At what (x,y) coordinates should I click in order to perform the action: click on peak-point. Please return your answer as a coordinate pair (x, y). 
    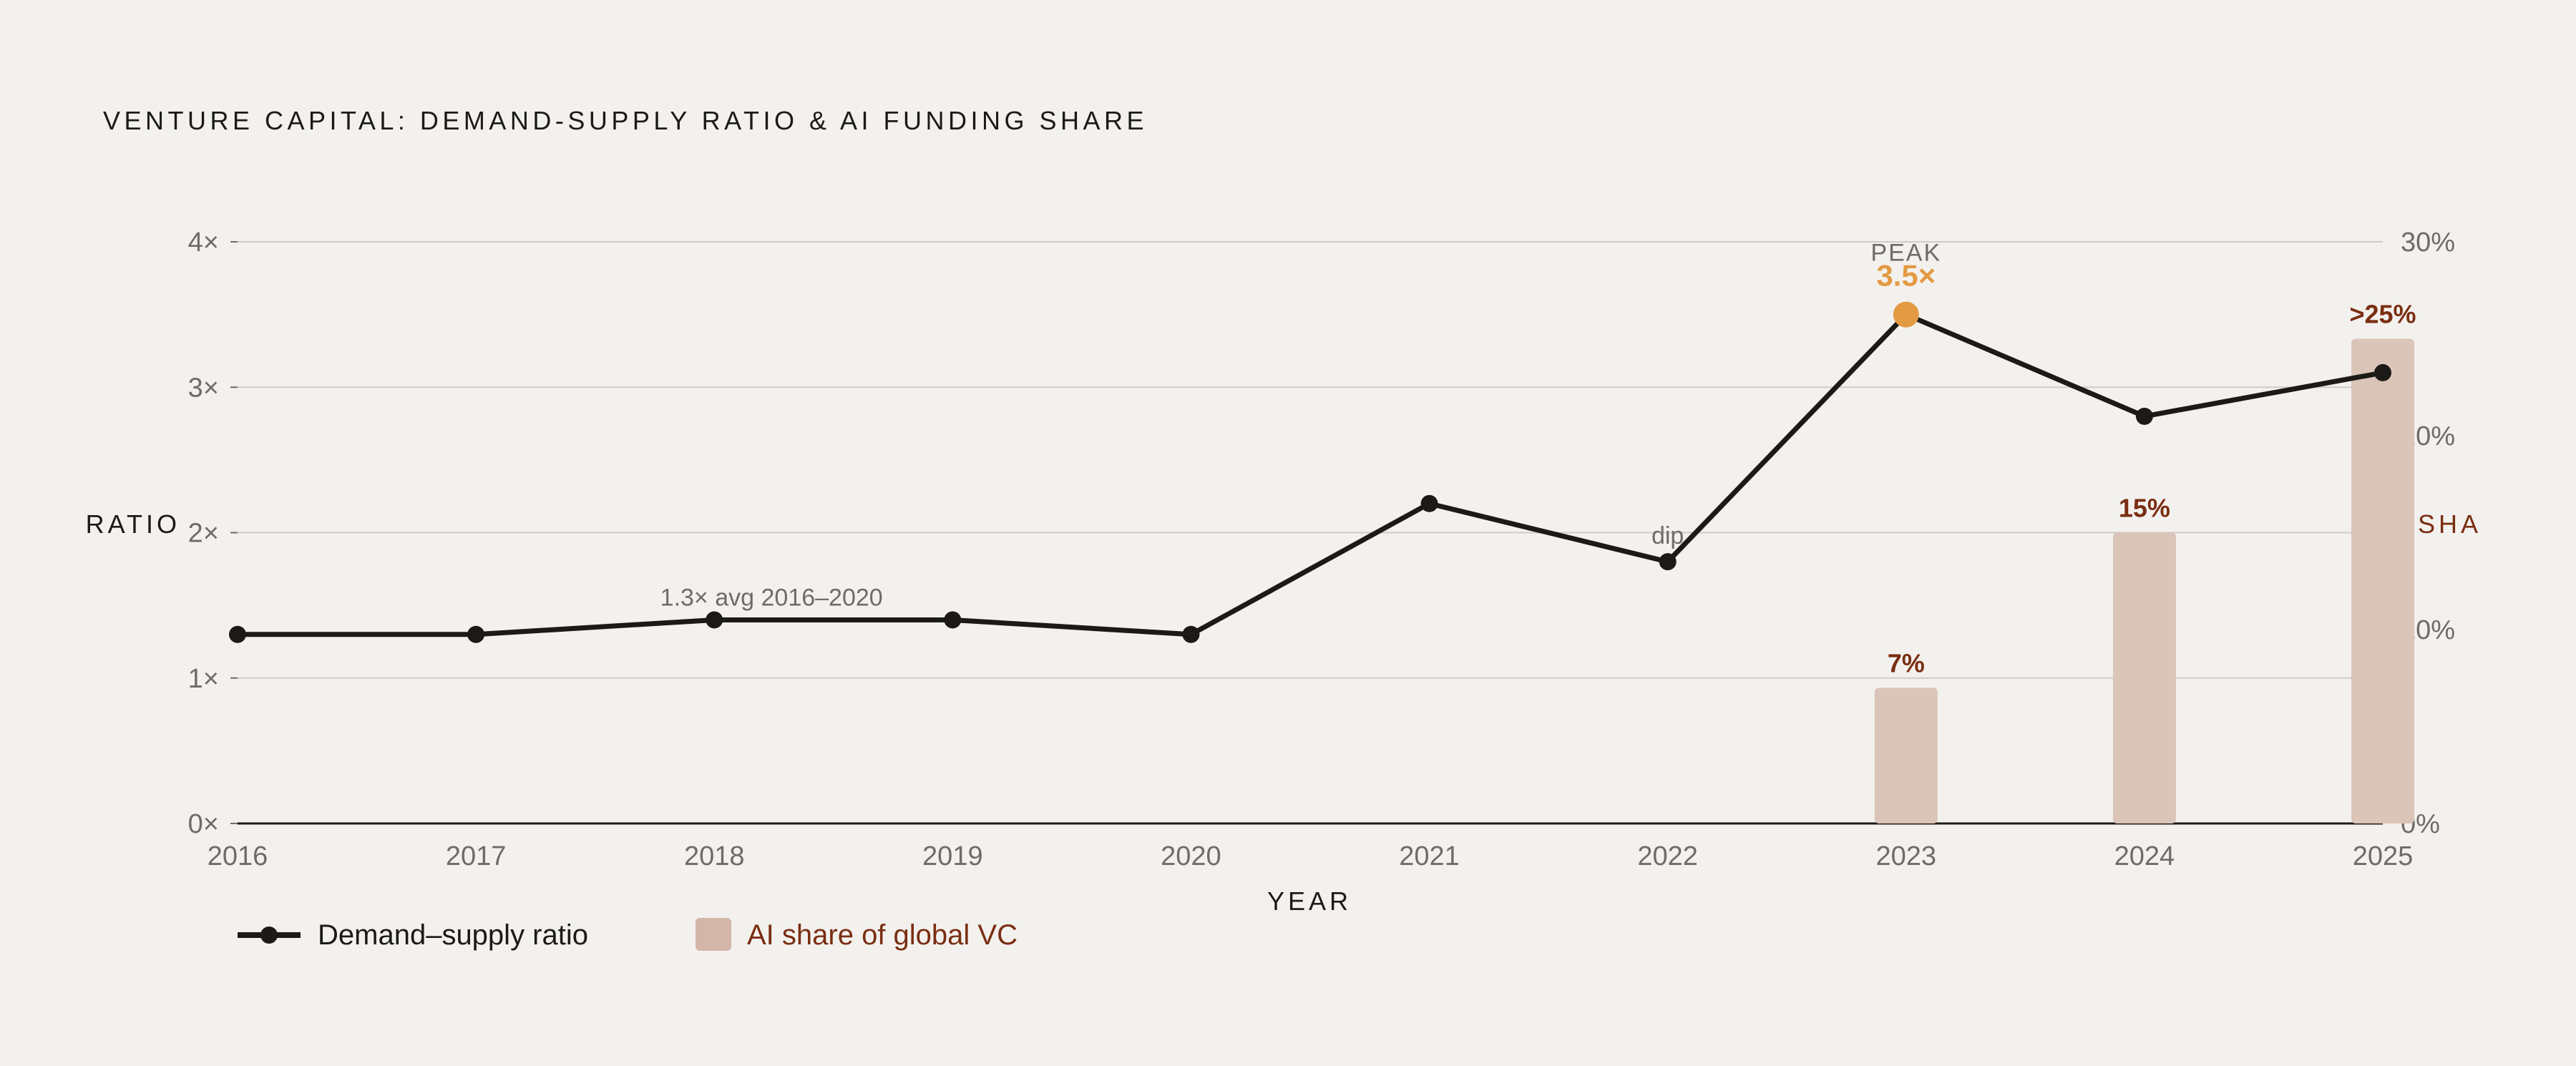
    Looking at the image, I should click on (1906, 314).